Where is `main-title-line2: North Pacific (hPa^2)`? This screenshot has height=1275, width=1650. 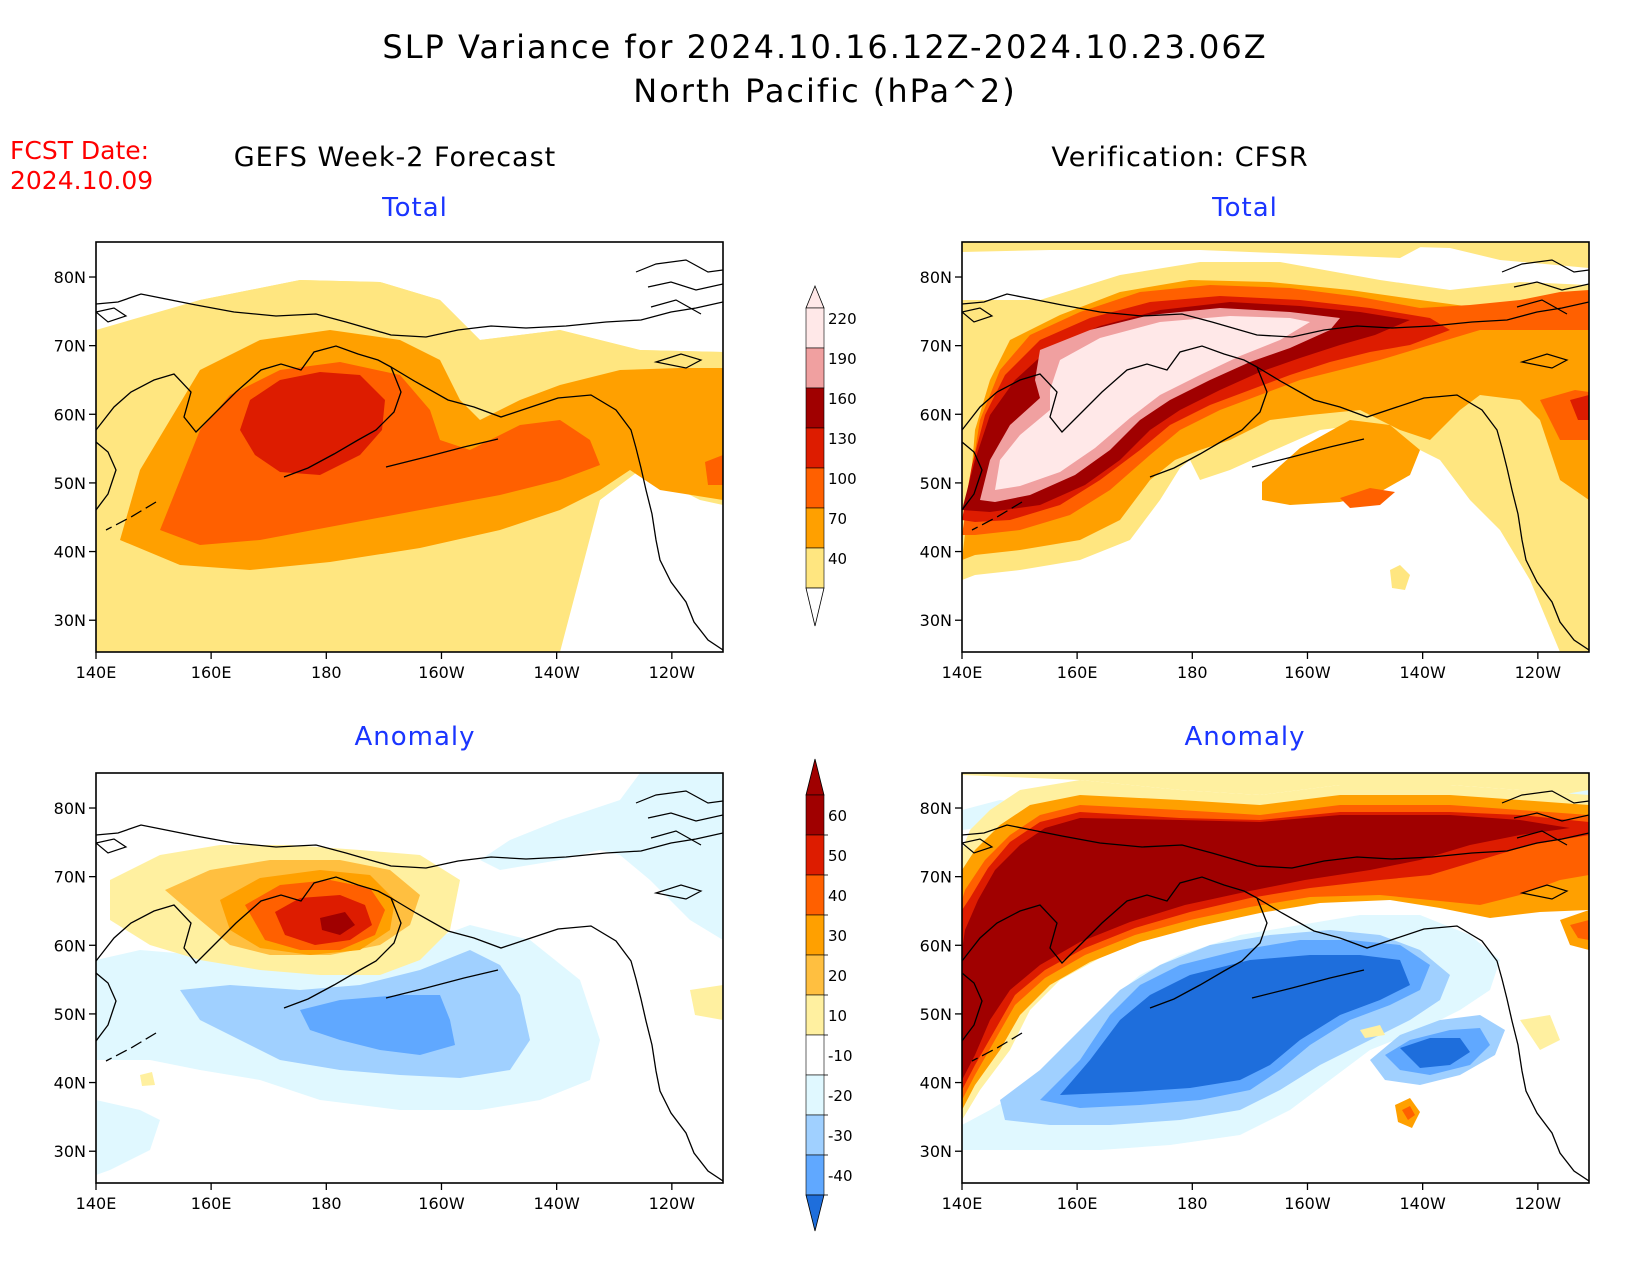
main-title-line2: North Pacific (hPa^2) is located at coordinates (825, 91).